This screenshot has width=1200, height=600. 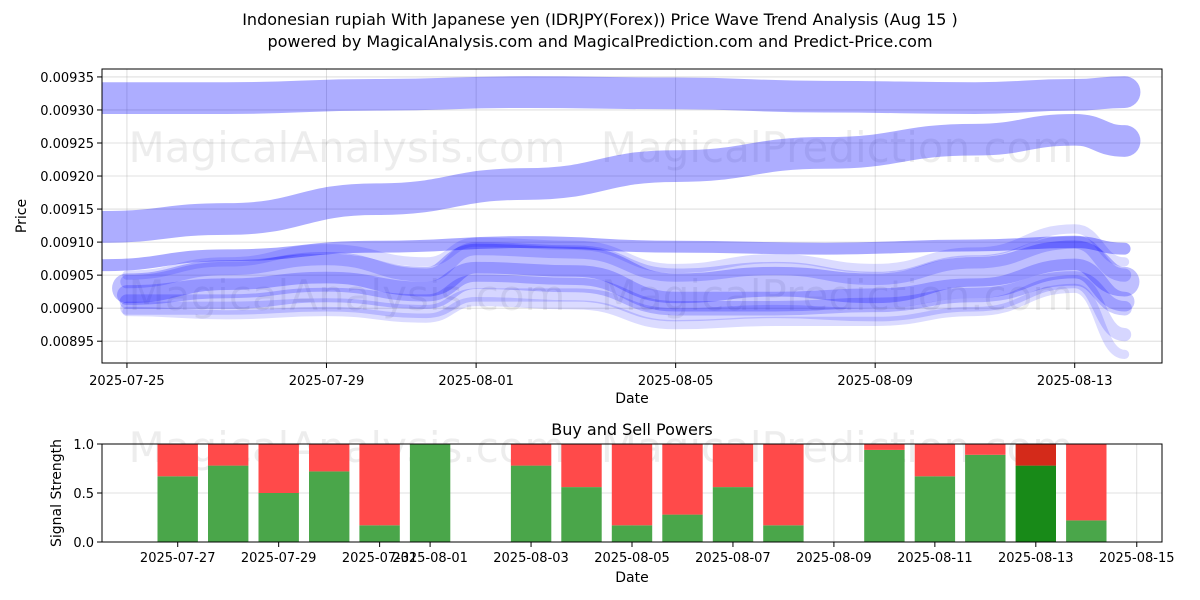 I want to click on signal-x-tick-label: 2025-07-31, so click(x=380, y=558).